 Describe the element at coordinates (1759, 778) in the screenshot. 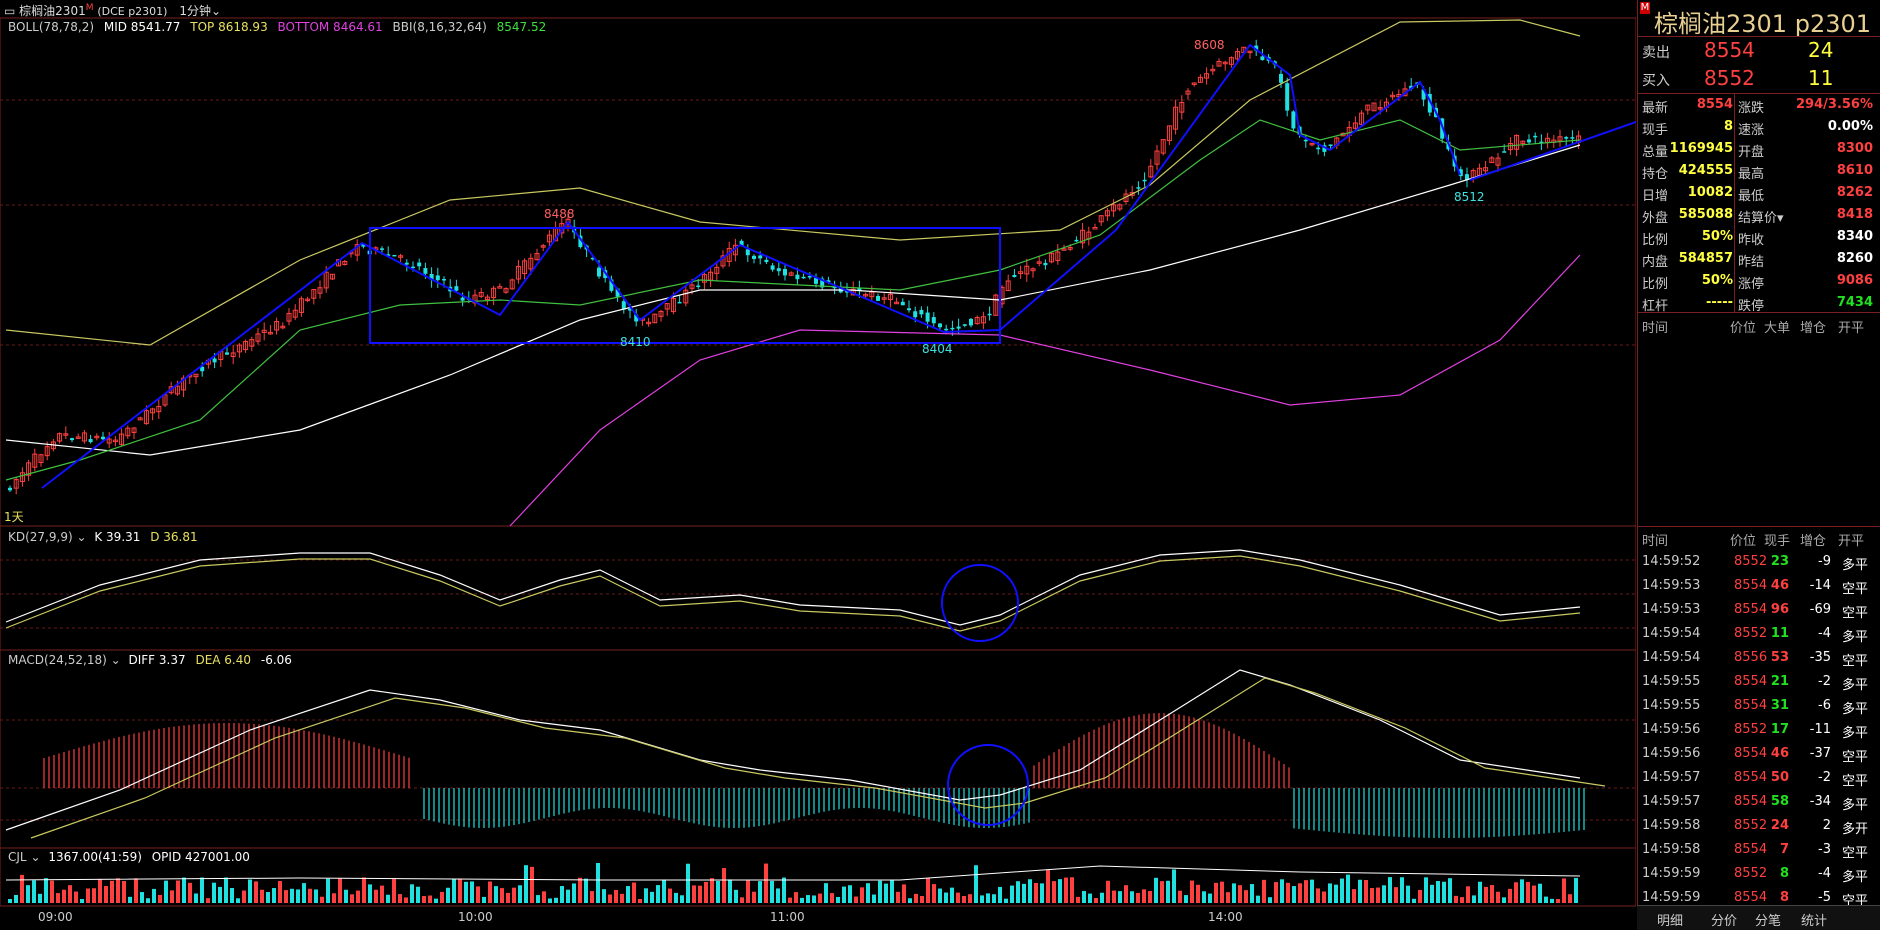

I see `tick-row: 14:59:57 8554 50 -2 空平` at that location.